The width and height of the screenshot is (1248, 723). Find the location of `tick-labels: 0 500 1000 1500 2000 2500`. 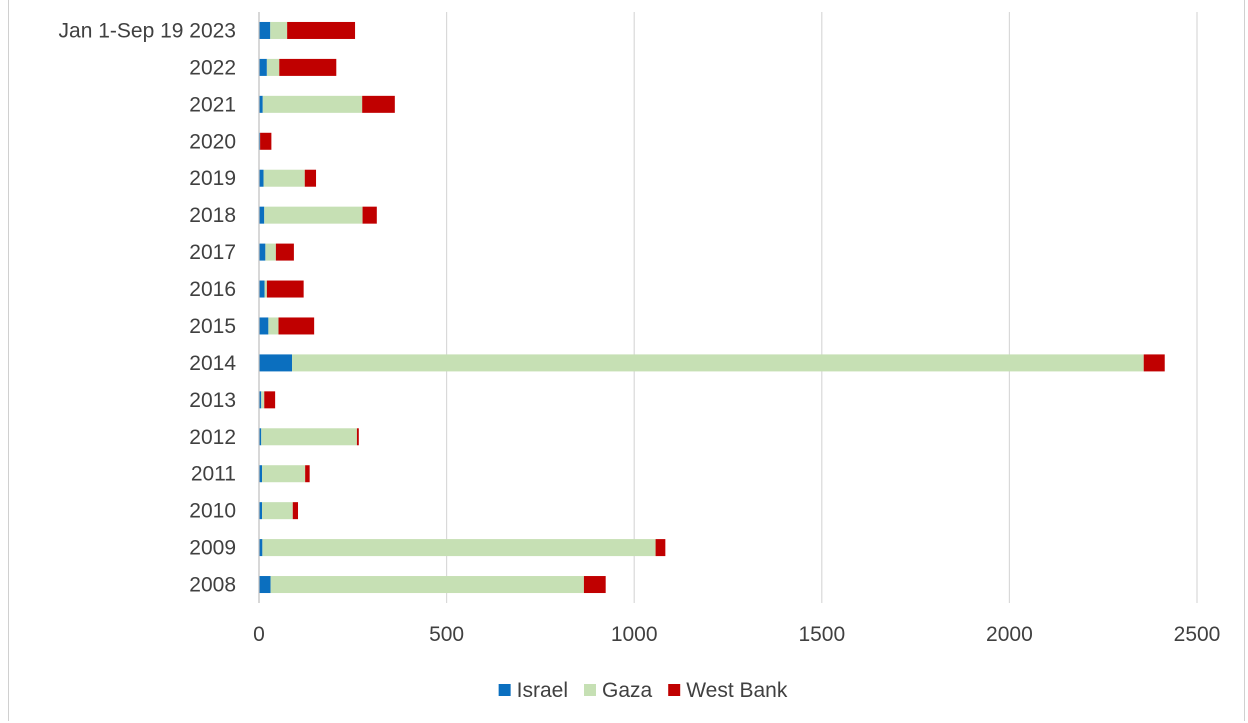

tick-labels: 0 500 1000 1500 2000 2500 is located at coordinates (736, 634).